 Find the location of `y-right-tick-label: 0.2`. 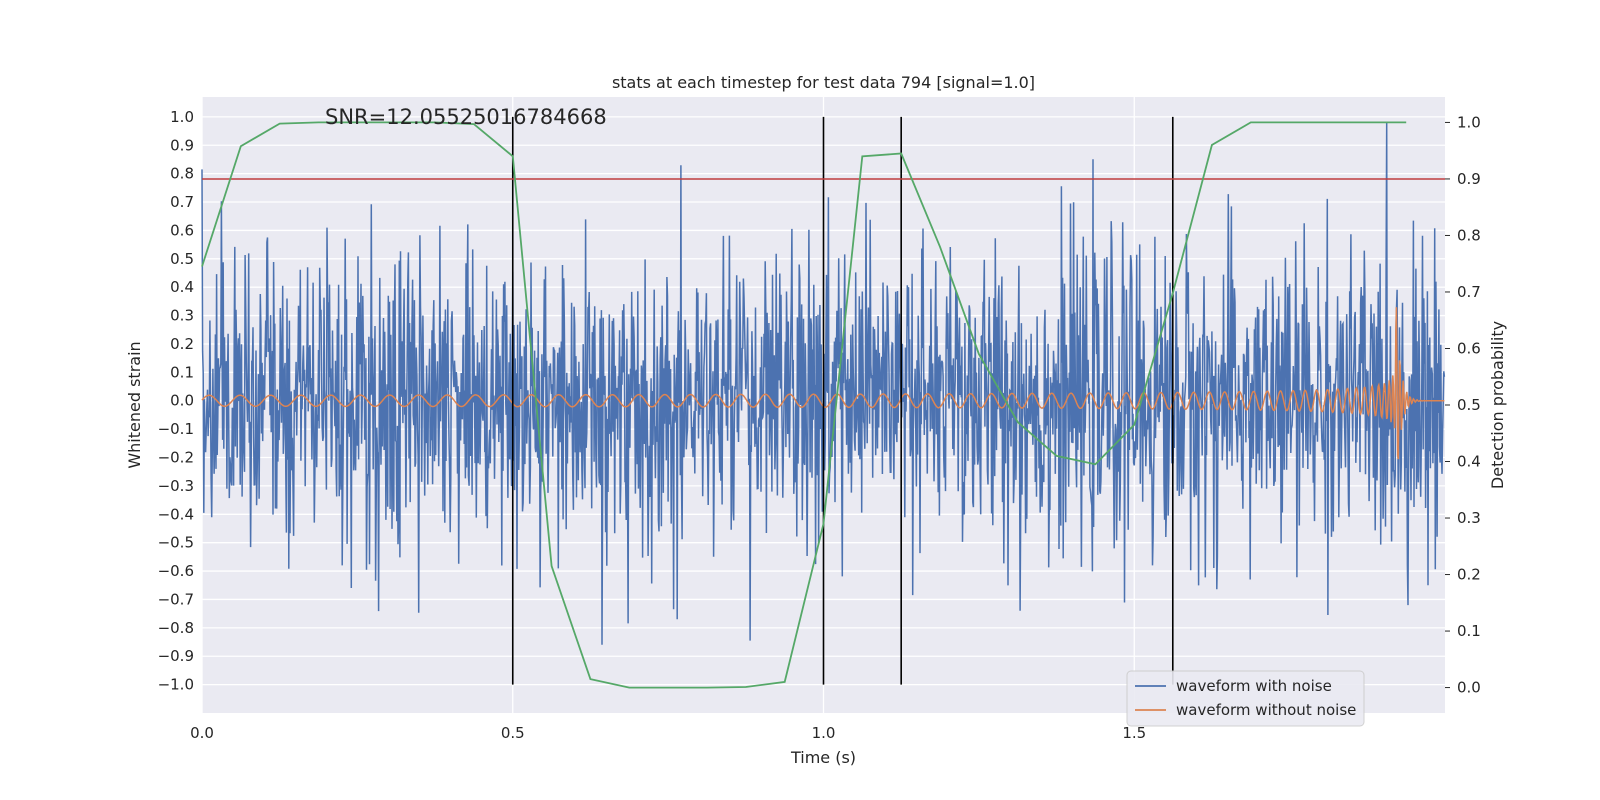

y-right-tick-label: 0.2 is located at coordinates (1469, 575).